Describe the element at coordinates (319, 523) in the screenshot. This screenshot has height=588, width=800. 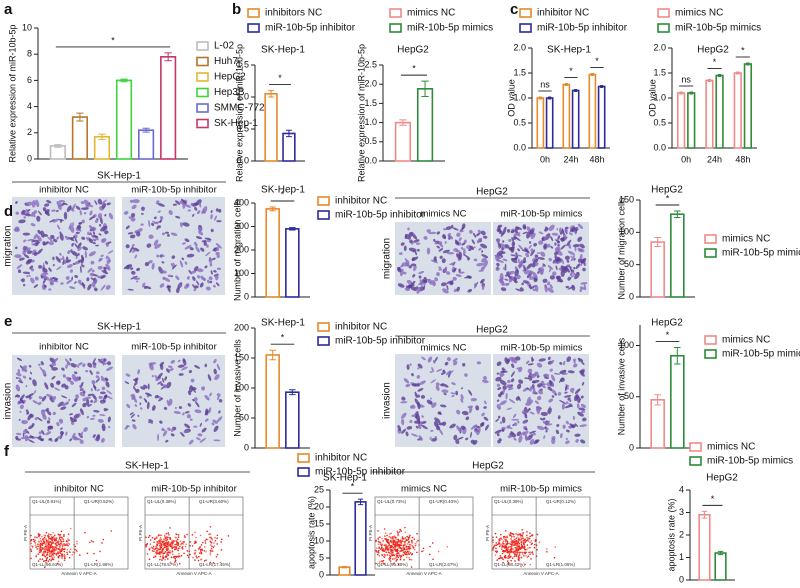
I see `y-tick-label: 15` at that location.